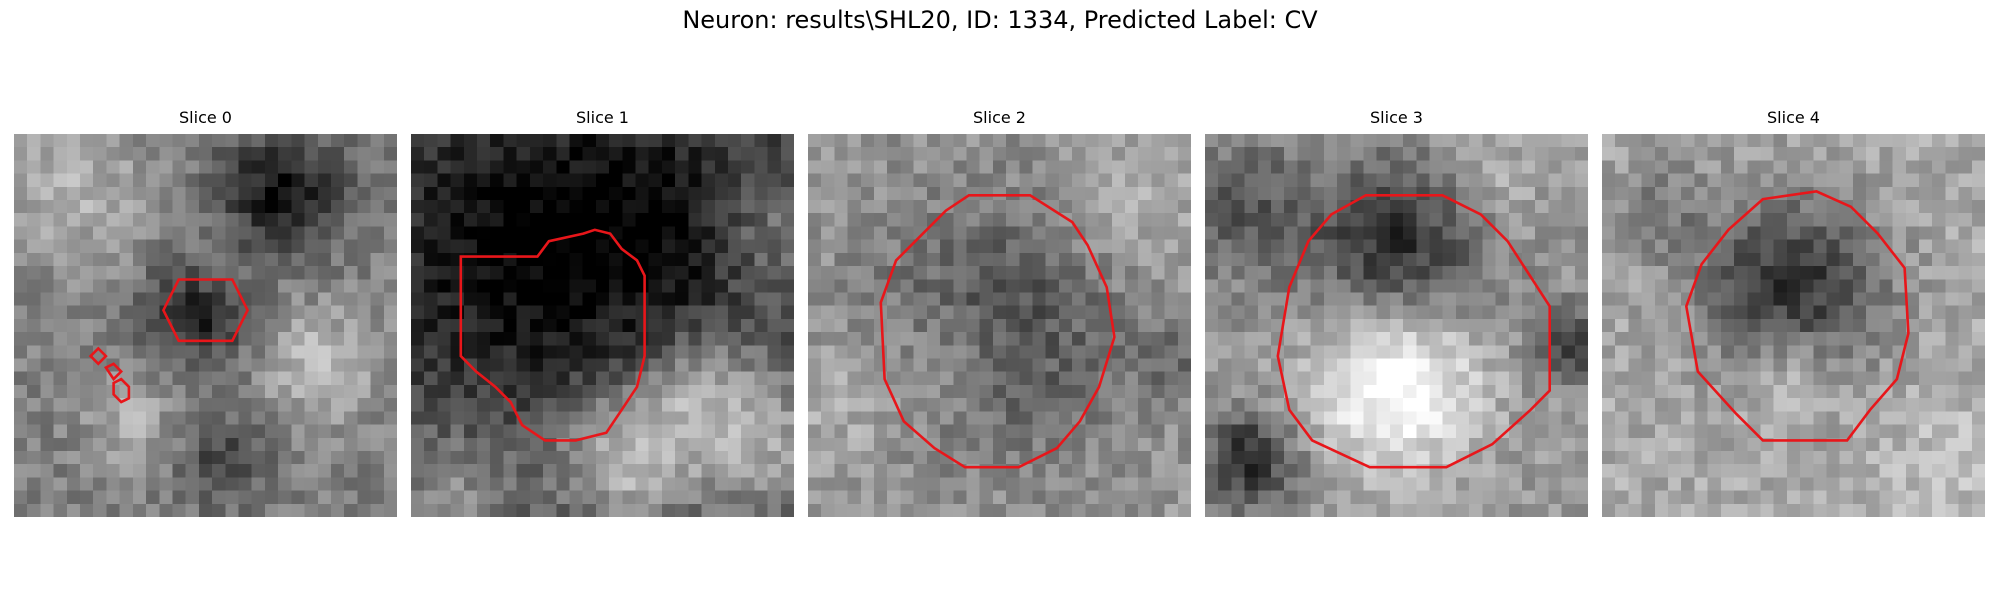 The image size is (2000, 600). I want to click on slice-title: Slice 0, so click(205, 117).